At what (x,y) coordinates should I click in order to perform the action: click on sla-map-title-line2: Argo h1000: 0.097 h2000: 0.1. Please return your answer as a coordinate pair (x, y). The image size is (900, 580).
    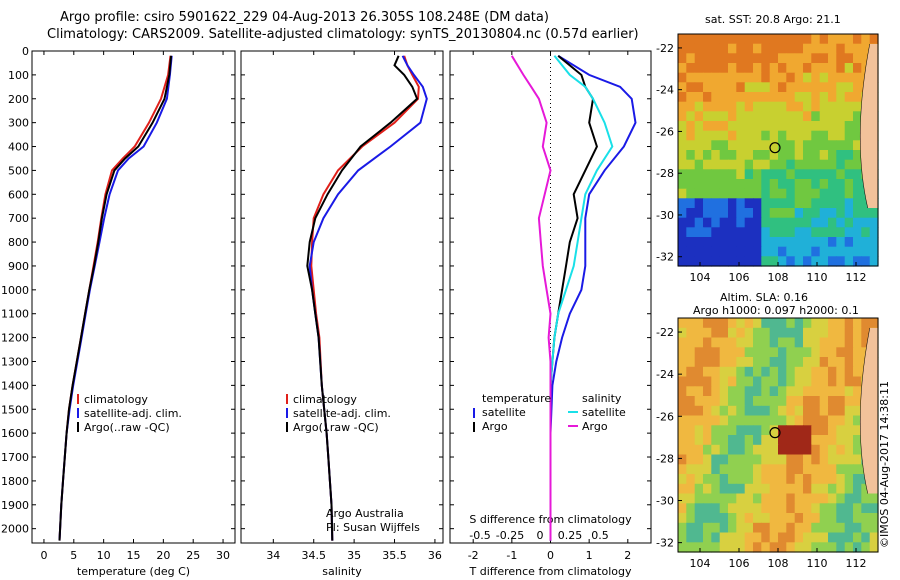
    Looking at the image, I should click on (776, 310).